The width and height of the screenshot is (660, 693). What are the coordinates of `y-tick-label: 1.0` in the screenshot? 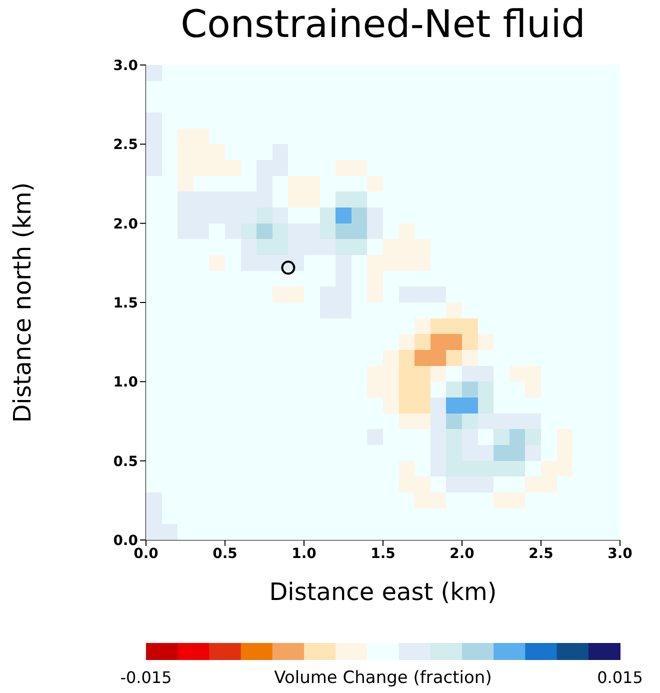 It's located at (125, 382).